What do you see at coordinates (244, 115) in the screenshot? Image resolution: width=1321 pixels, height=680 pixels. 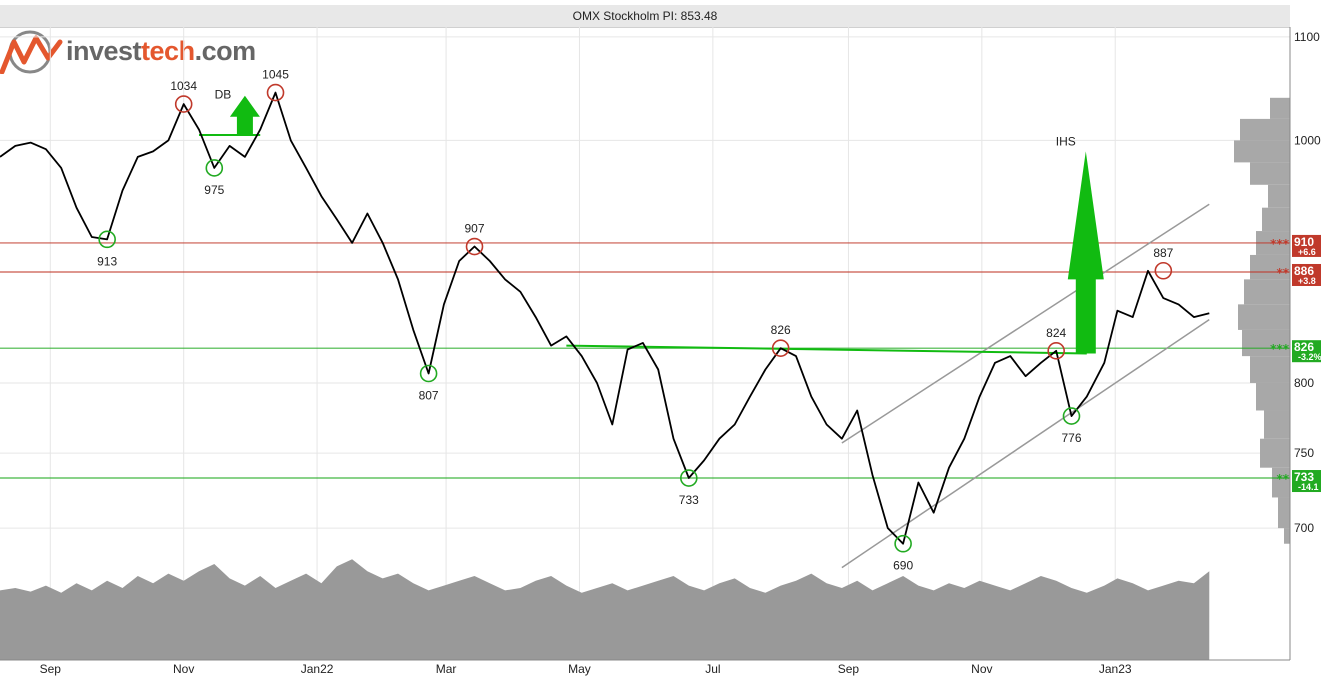 I see `db-target-arrow-icon` at bounding box center [244, 115].